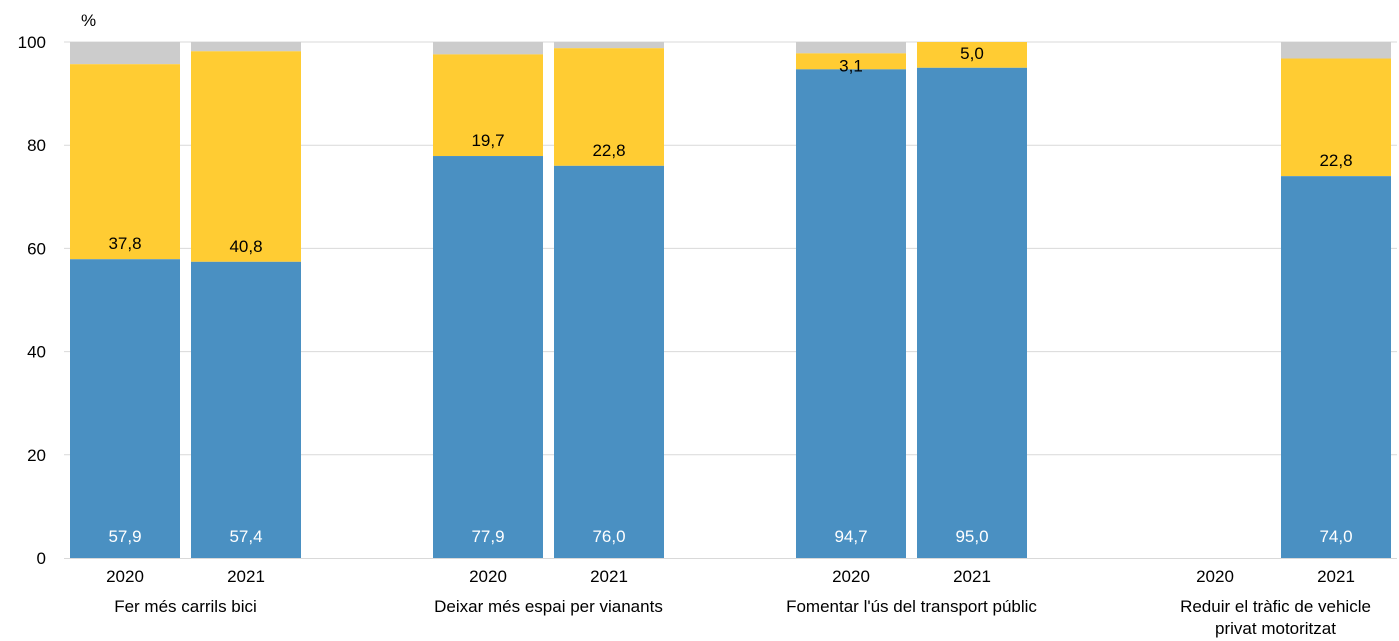 The image size is (1399, 641). What do you see at coordinates (911, 606) in the screenshot?
I see `category-label: Fomentar l'ús del transport públic` at bounding box center [911, 606].